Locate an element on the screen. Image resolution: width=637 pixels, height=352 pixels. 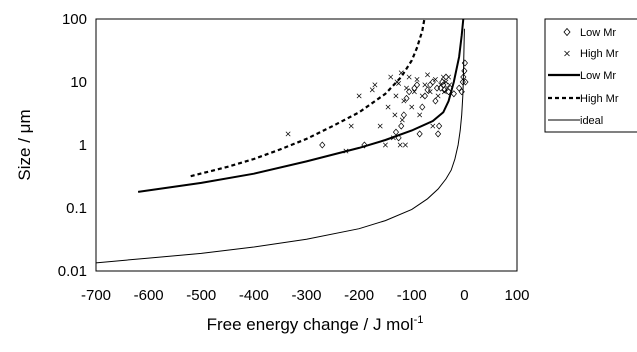
legend-label-high-mr-points: High Mr is located at coordinates (599, 54).